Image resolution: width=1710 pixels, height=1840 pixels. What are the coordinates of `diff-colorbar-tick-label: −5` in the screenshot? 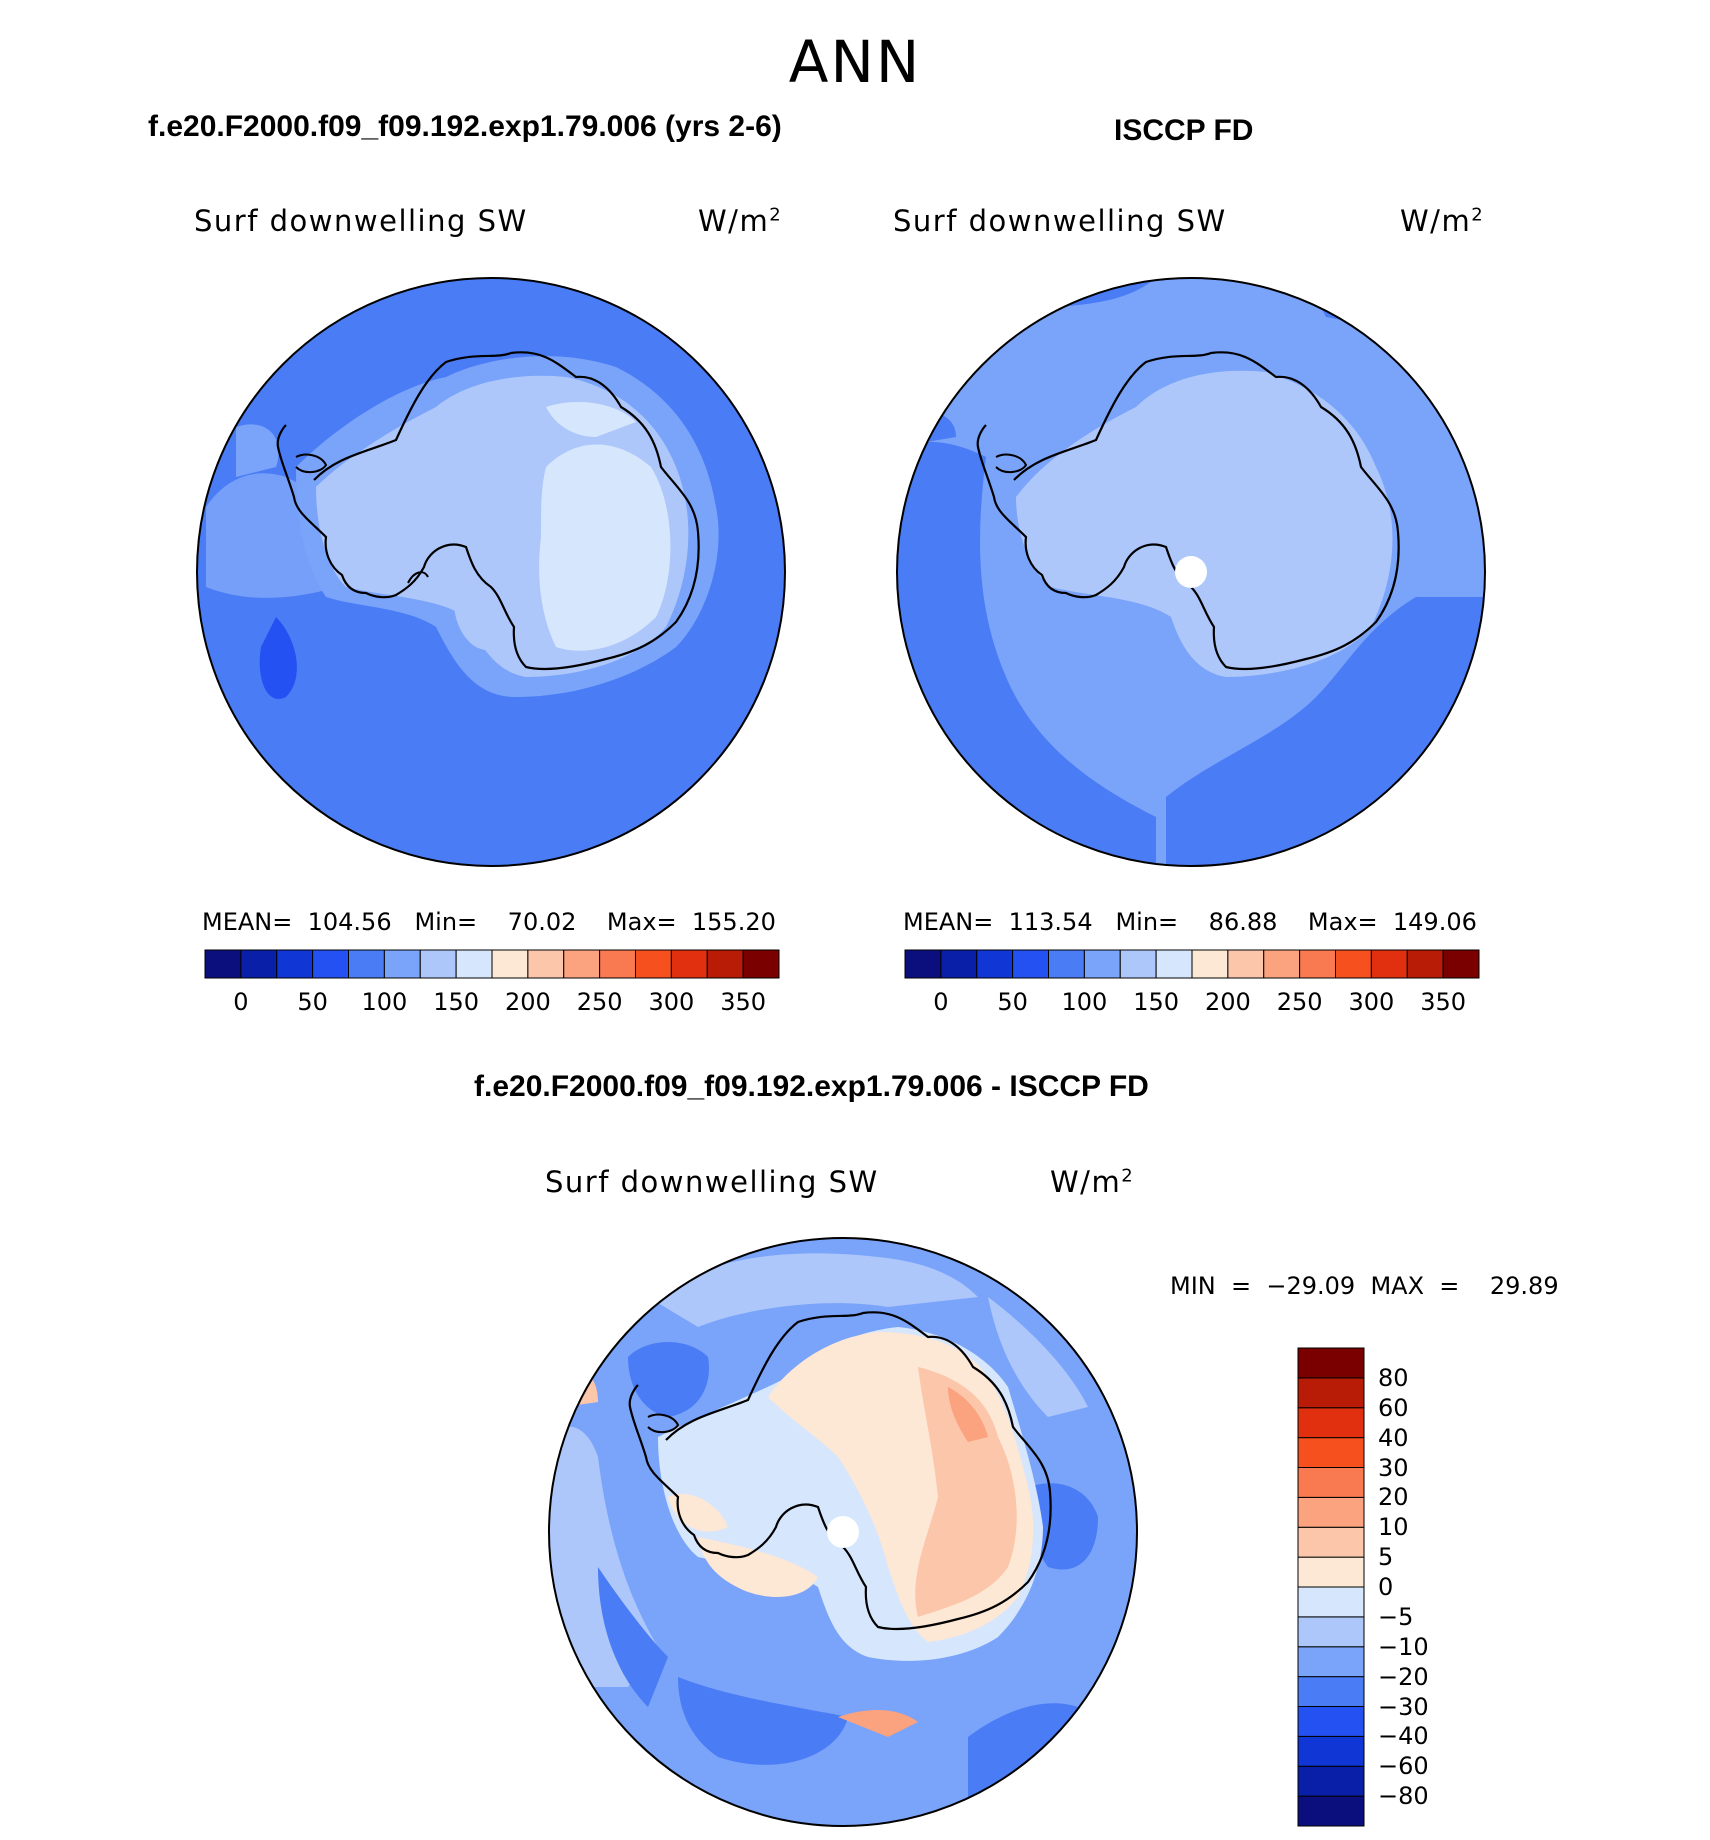 It's located at (1396, 1616).